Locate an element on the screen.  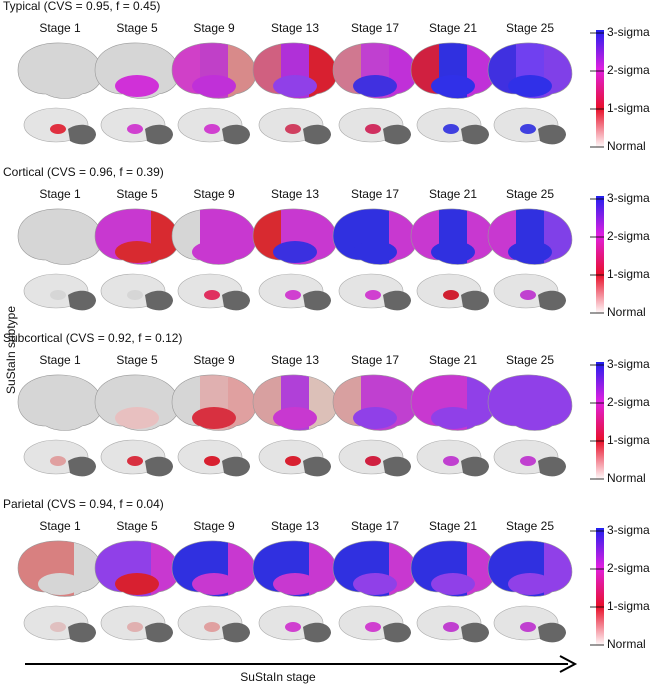
panel-title: Parietal (CVS = 0.94, f = 0.04) is located at coordinates (83, 504).